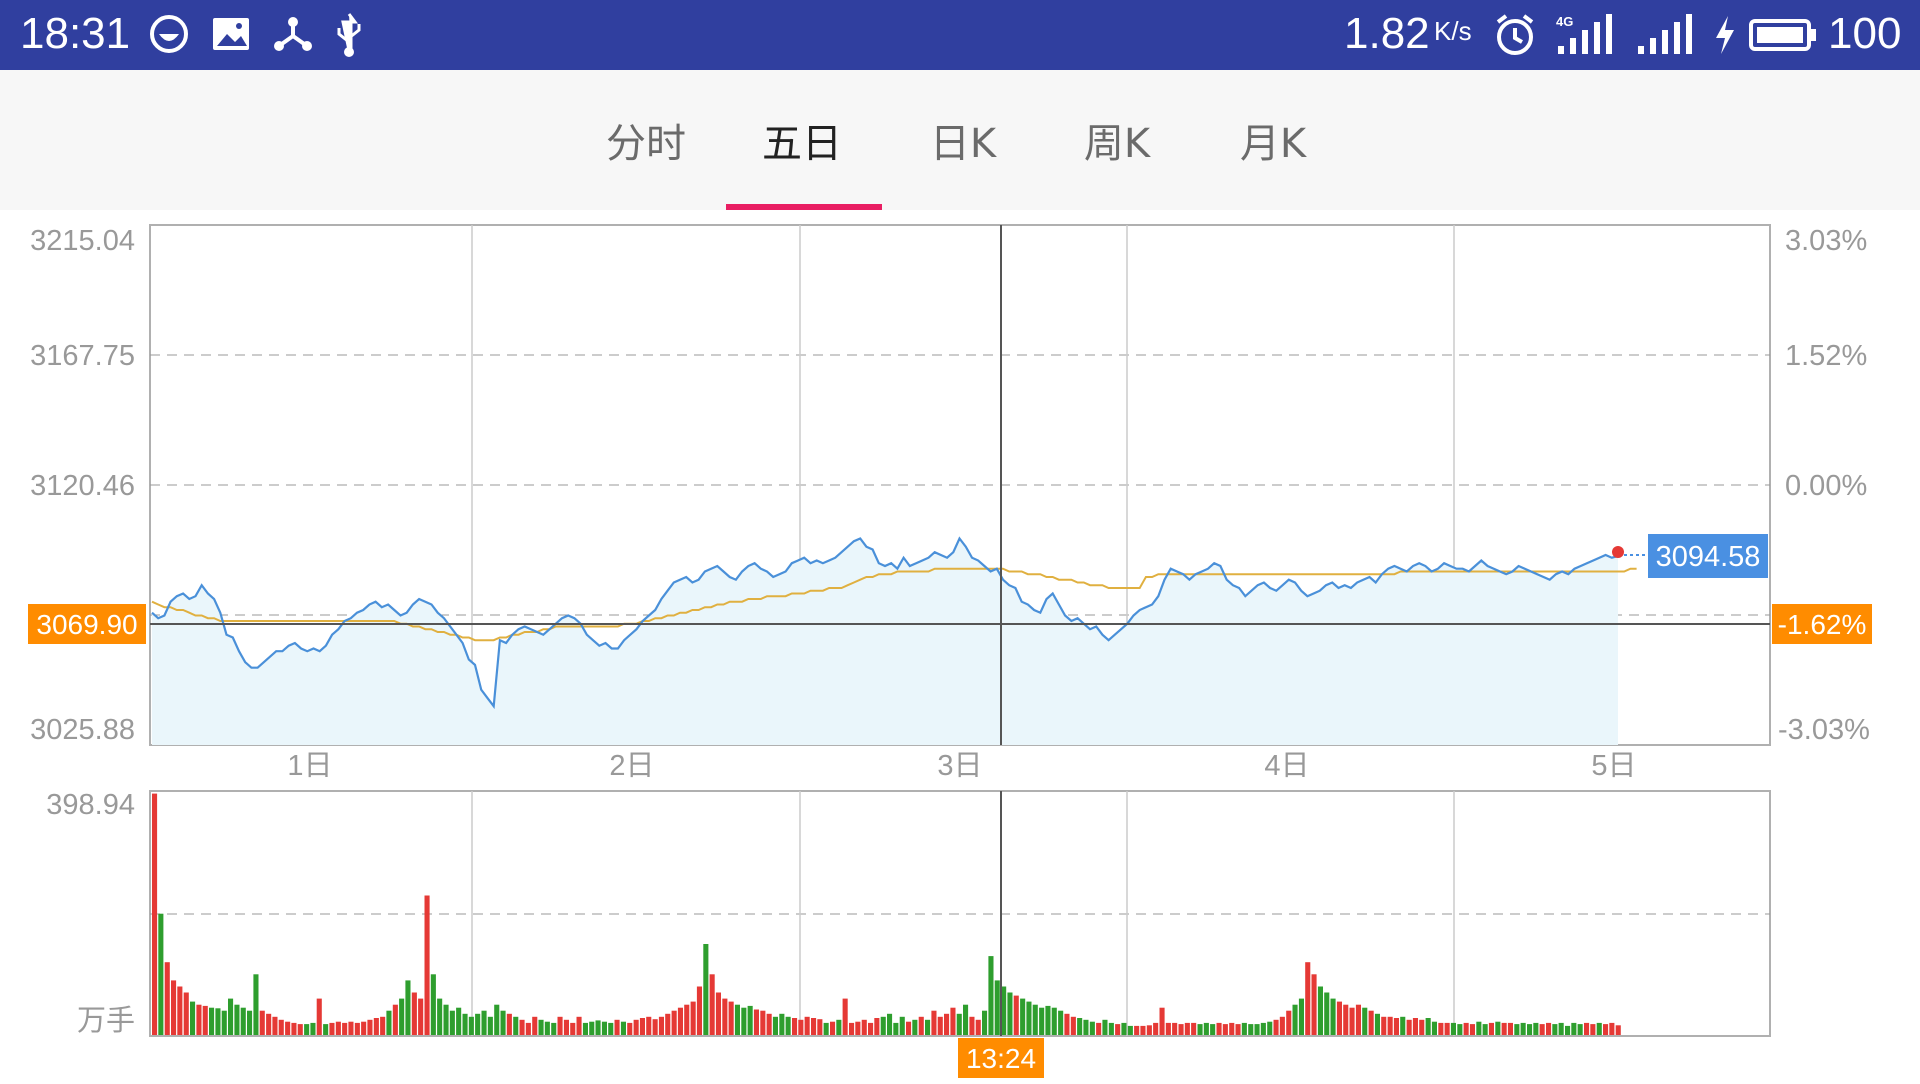 This screenshot has width=1920, height=1084. Describe the element at coordinates (1117, 144) in the screenshot. I see `tab-weekly-k: 周K` at that location.